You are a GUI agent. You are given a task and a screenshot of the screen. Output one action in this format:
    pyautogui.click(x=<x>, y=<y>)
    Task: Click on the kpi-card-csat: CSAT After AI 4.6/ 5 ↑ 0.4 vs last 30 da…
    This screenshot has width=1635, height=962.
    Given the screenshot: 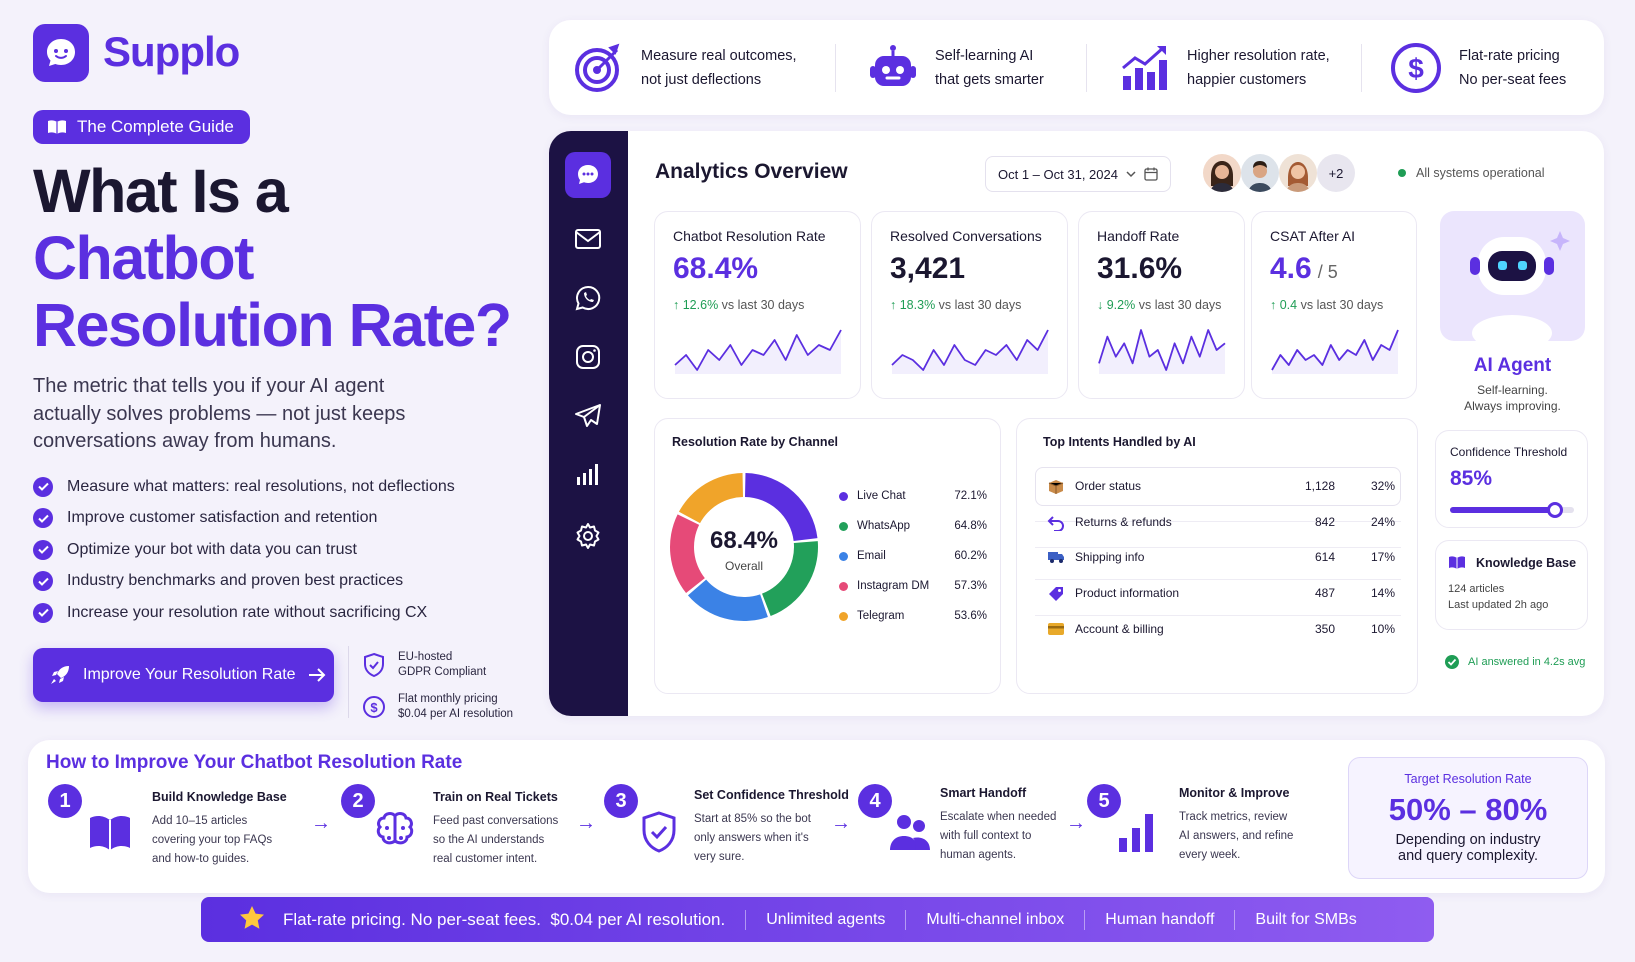 What is the action you would take?
    pyautogui.click(x=1334, y=305)
    